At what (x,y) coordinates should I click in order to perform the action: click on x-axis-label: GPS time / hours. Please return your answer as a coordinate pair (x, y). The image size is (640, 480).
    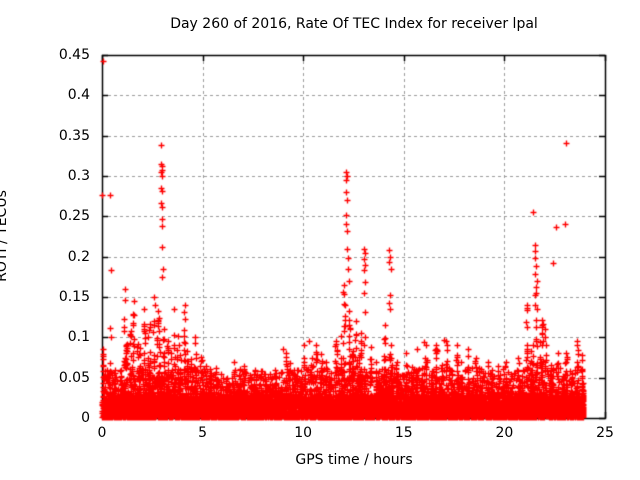
    Looking at the image, I should click on (354, 460).